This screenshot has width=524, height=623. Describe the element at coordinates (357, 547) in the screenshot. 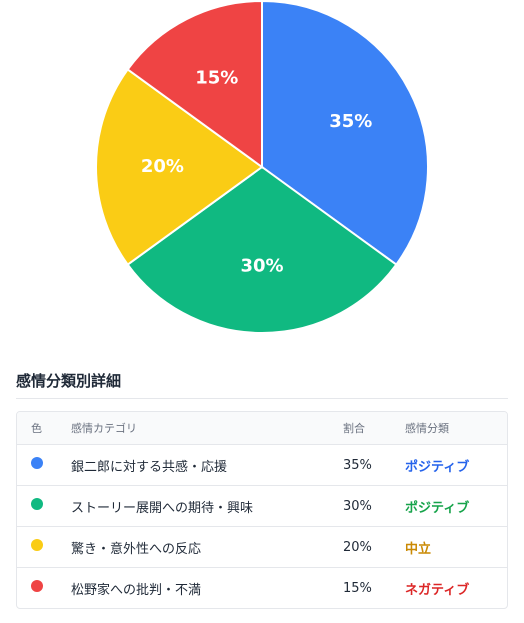

I see `ratio-cell: 20%` at that location.